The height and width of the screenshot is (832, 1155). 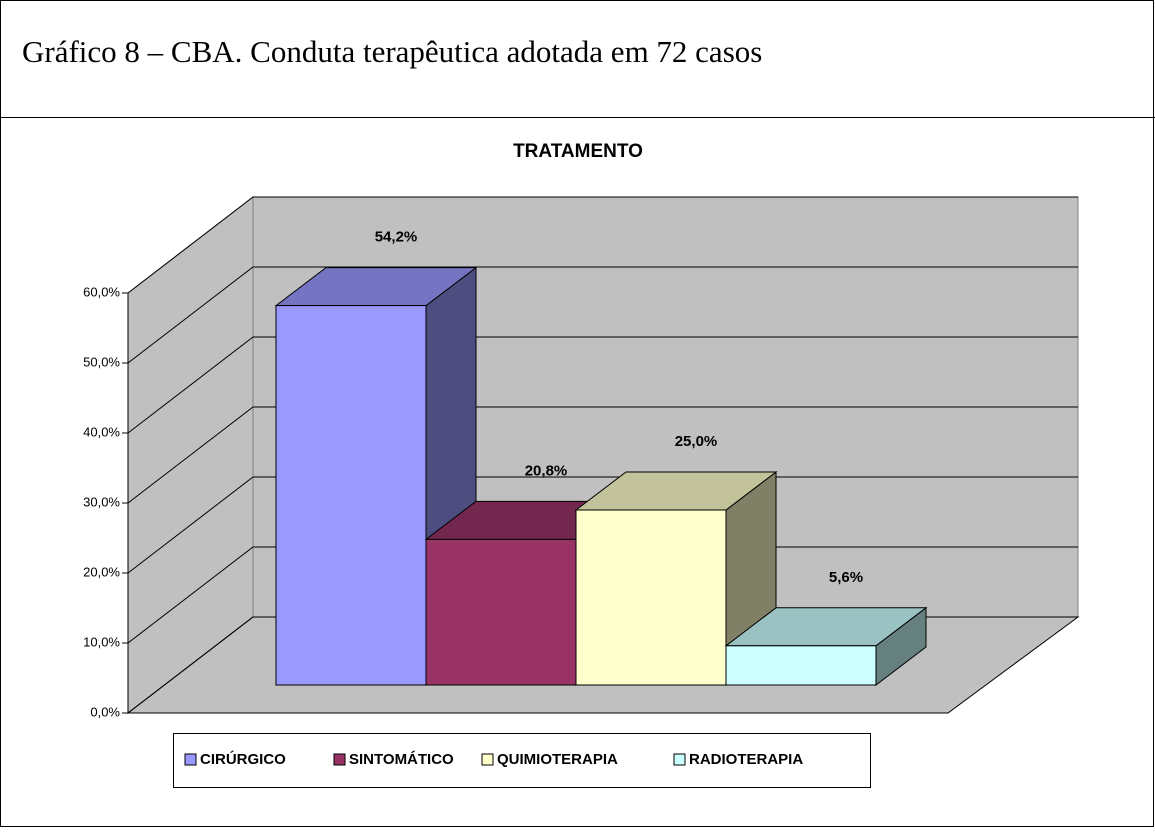 What do you see at coordinates (696, 441) in the screenshot?
I see `value-label: 25,0%` at bounding box center [696, 441].